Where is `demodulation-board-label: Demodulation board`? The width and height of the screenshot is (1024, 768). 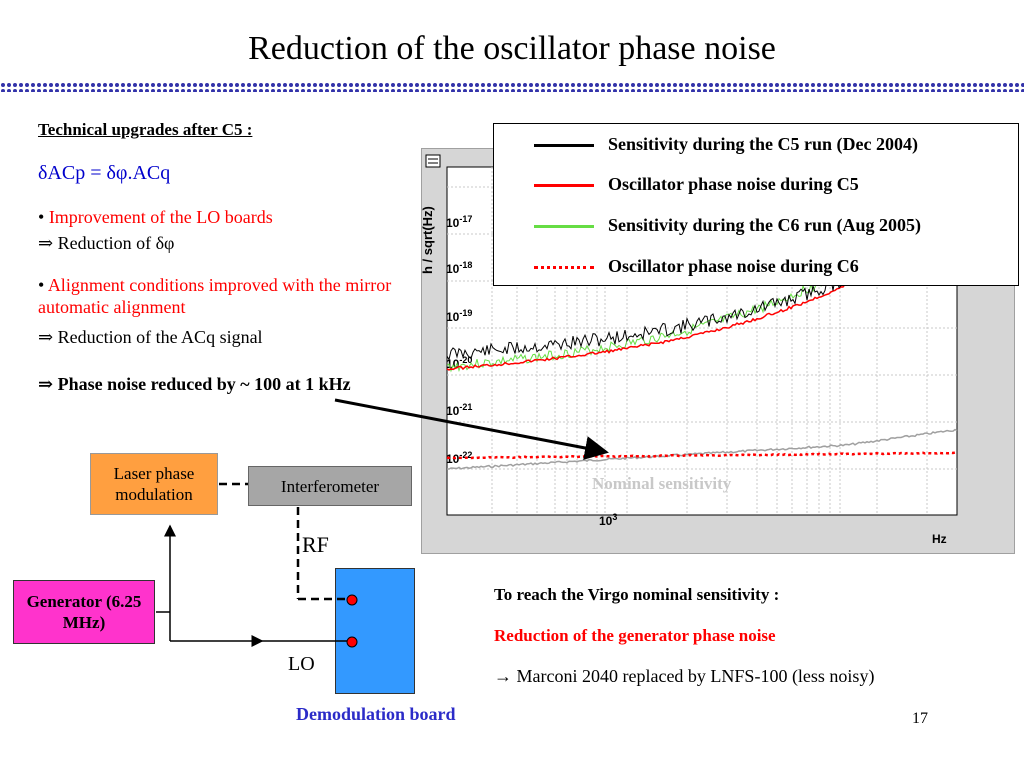
demodulation-board-label: Demodulation board is located at coordinates (376, 714).